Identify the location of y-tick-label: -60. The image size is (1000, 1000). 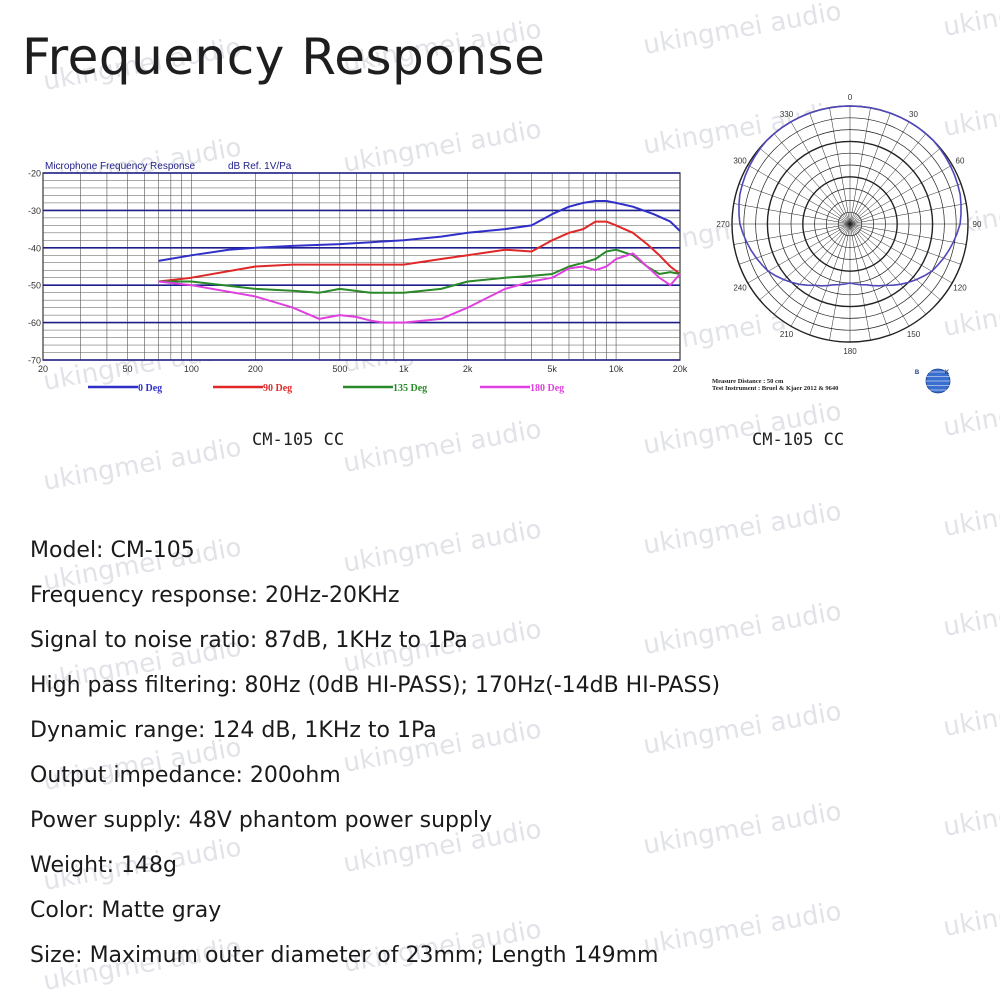
(34, 323).